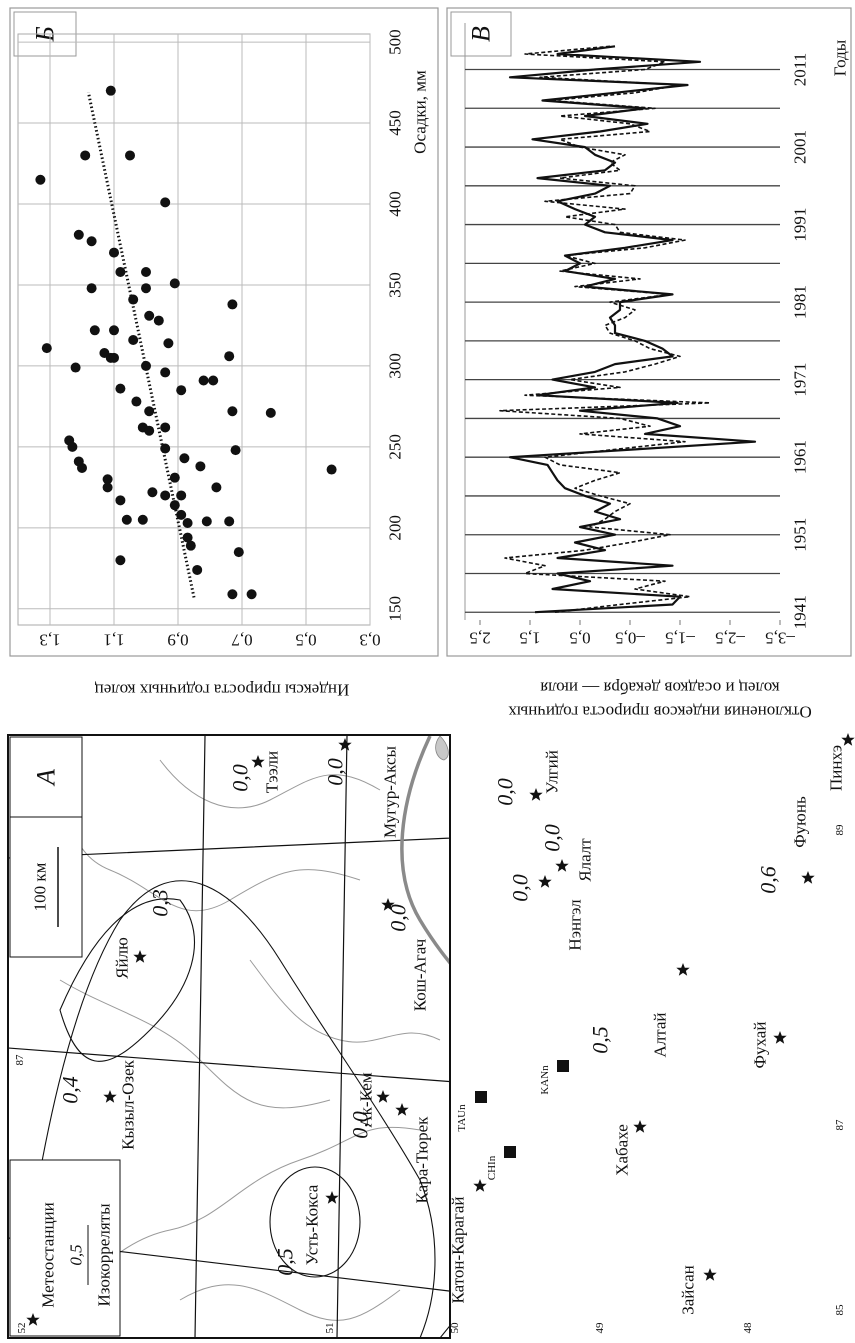  I want to click on y-axis-title: колец и осадков декабря — июля, so click(660, 688).